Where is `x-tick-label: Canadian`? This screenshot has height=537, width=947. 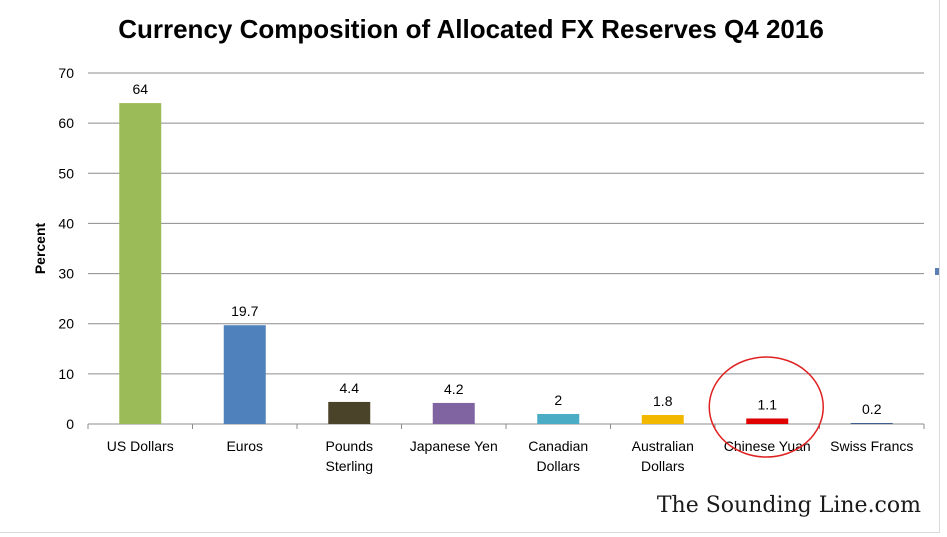
x-tick-label: Canadian is located at coordinates (558, 446).